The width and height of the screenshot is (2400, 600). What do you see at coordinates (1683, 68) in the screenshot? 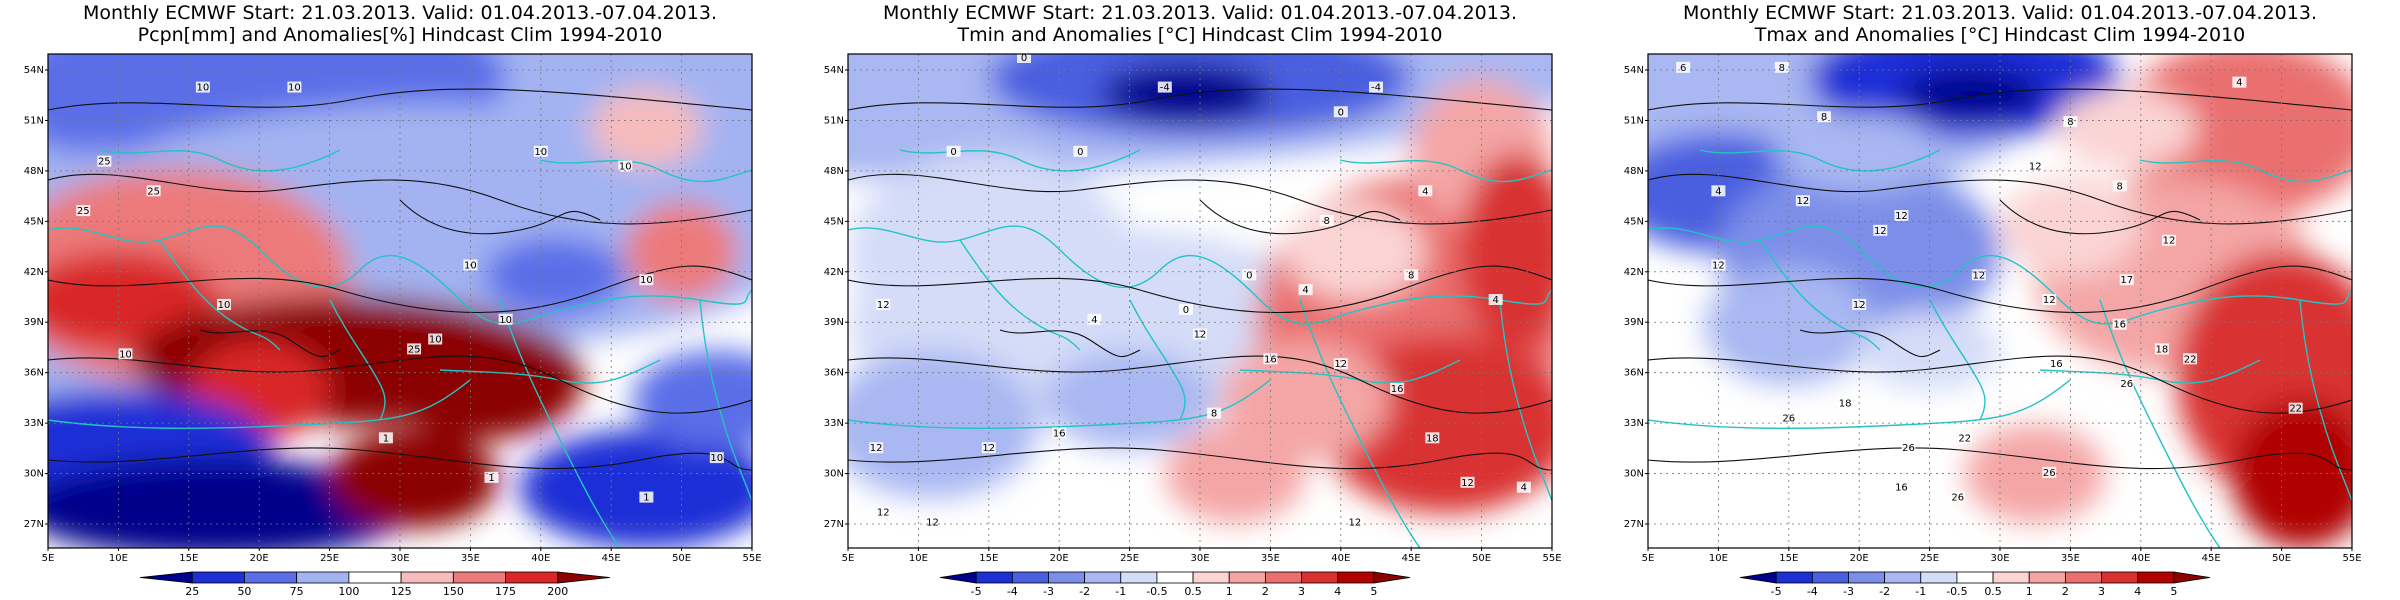
I see `contour-label: 6` at bounding box center [1683, 68].